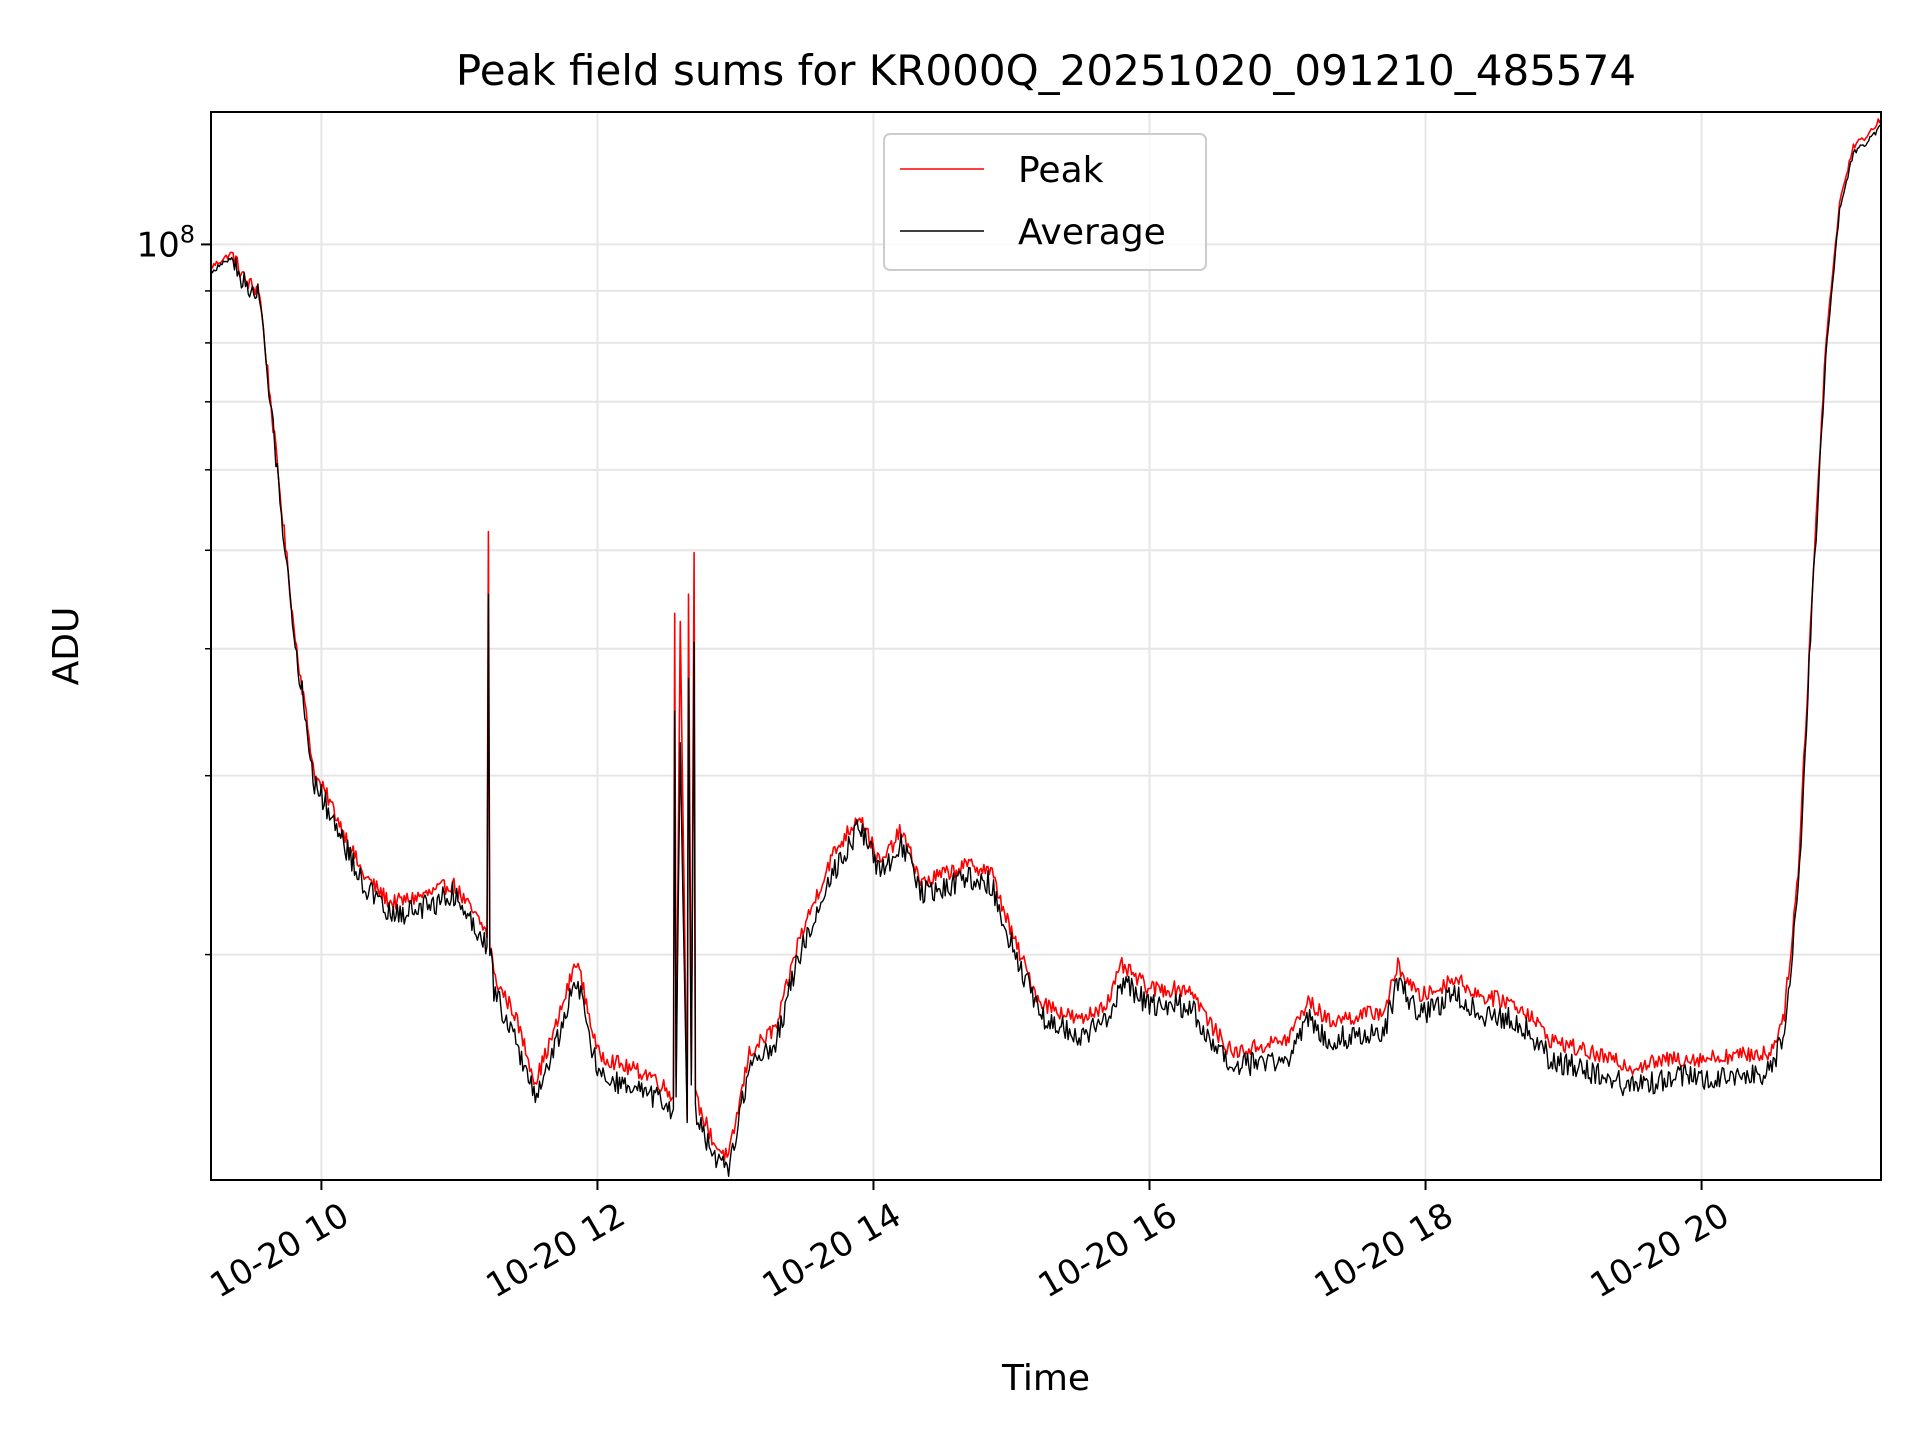 This screenshot has width=1920, height=1440. I want to click on y-tick-label-base: 10, so click(157, 245).